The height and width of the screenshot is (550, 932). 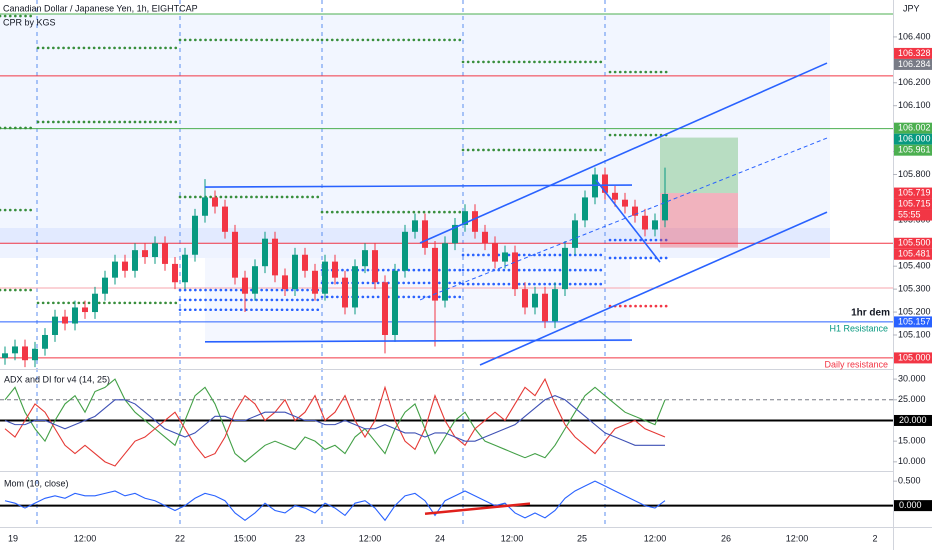 I want to click on y-tick-label: 30.000, so click(x=912, y=378).